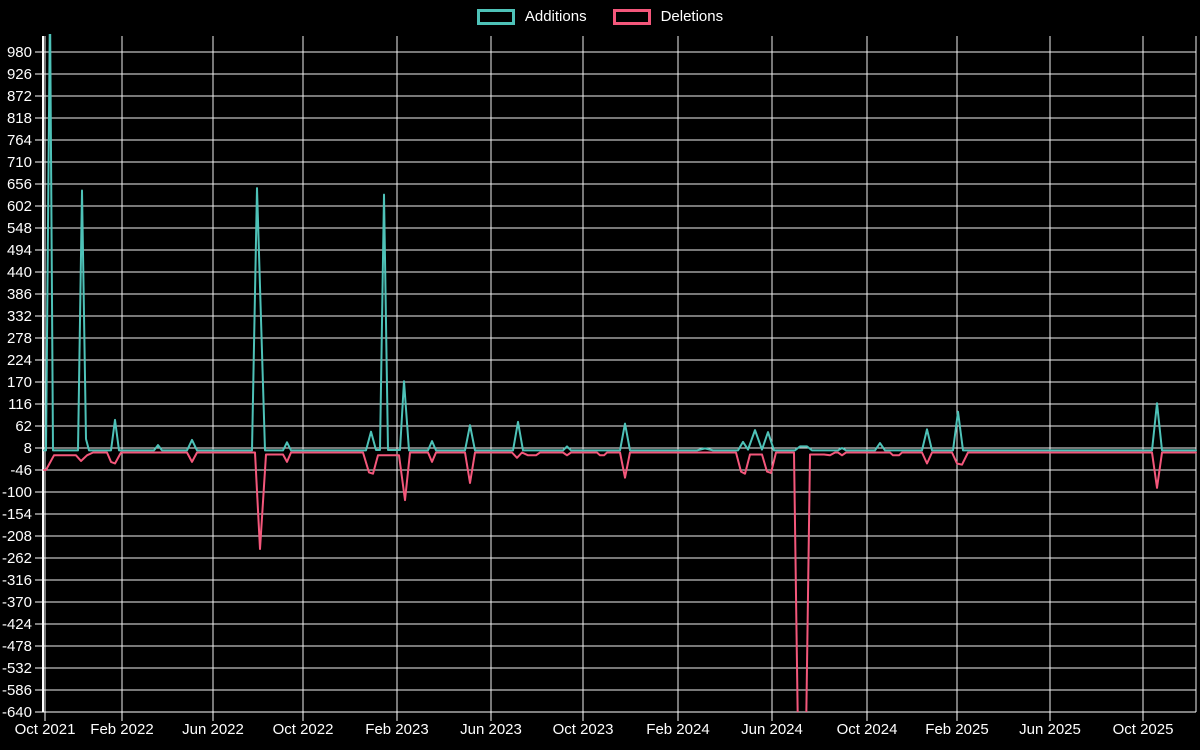  Describe the element at coordinates (491, 729) in the screenshot. I see `svg-text: Jun 2023` at that location.